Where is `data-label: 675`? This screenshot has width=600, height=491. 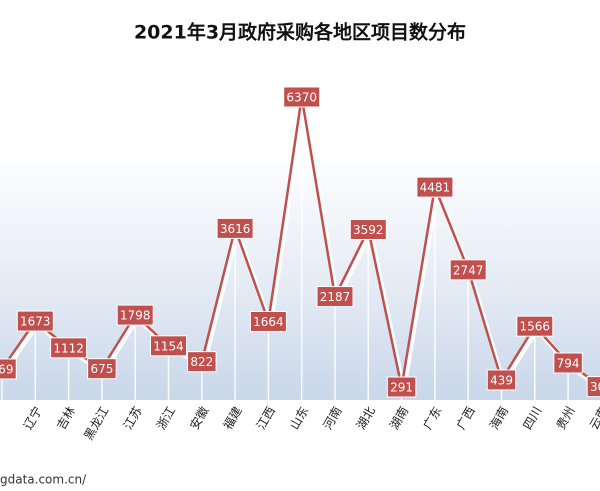
data-label: 675 is located at coordinates (101, 369).